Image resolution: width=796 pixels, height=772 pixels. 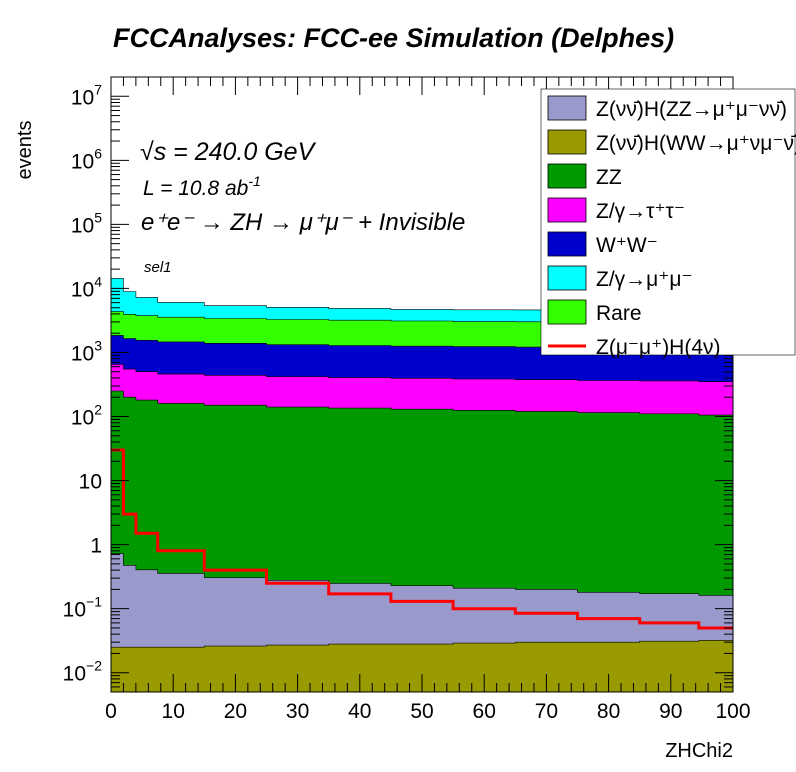 I want to click on legend-entry-z-: Z/γ→μ⁺μ⁻, so click(x=620, y=278).